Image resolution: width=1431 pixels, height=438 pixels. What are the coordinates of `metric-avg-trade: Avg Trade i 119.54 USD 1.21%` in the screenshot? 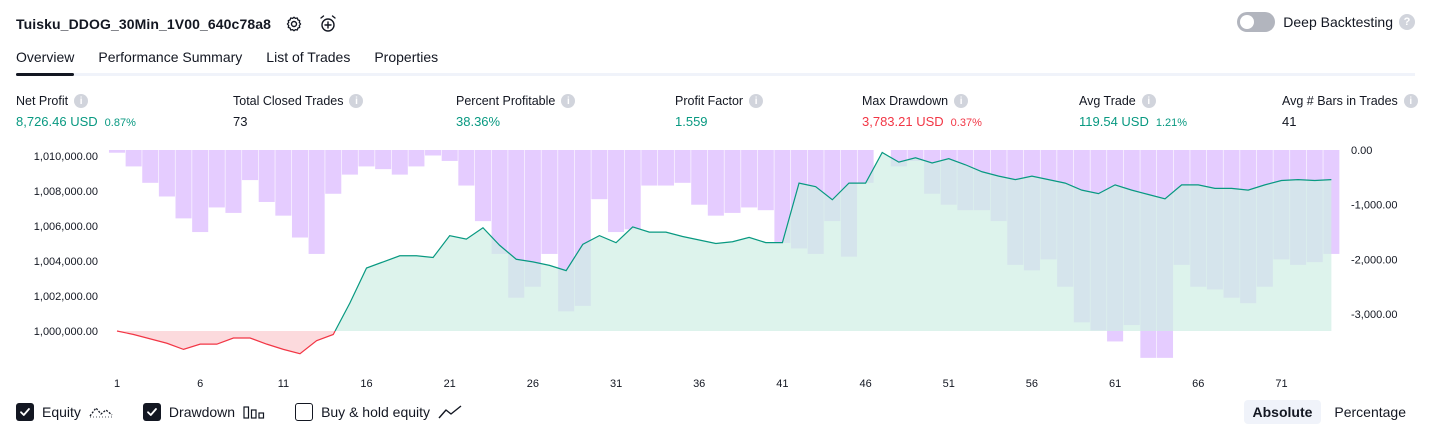 It's located at (1133, 111).